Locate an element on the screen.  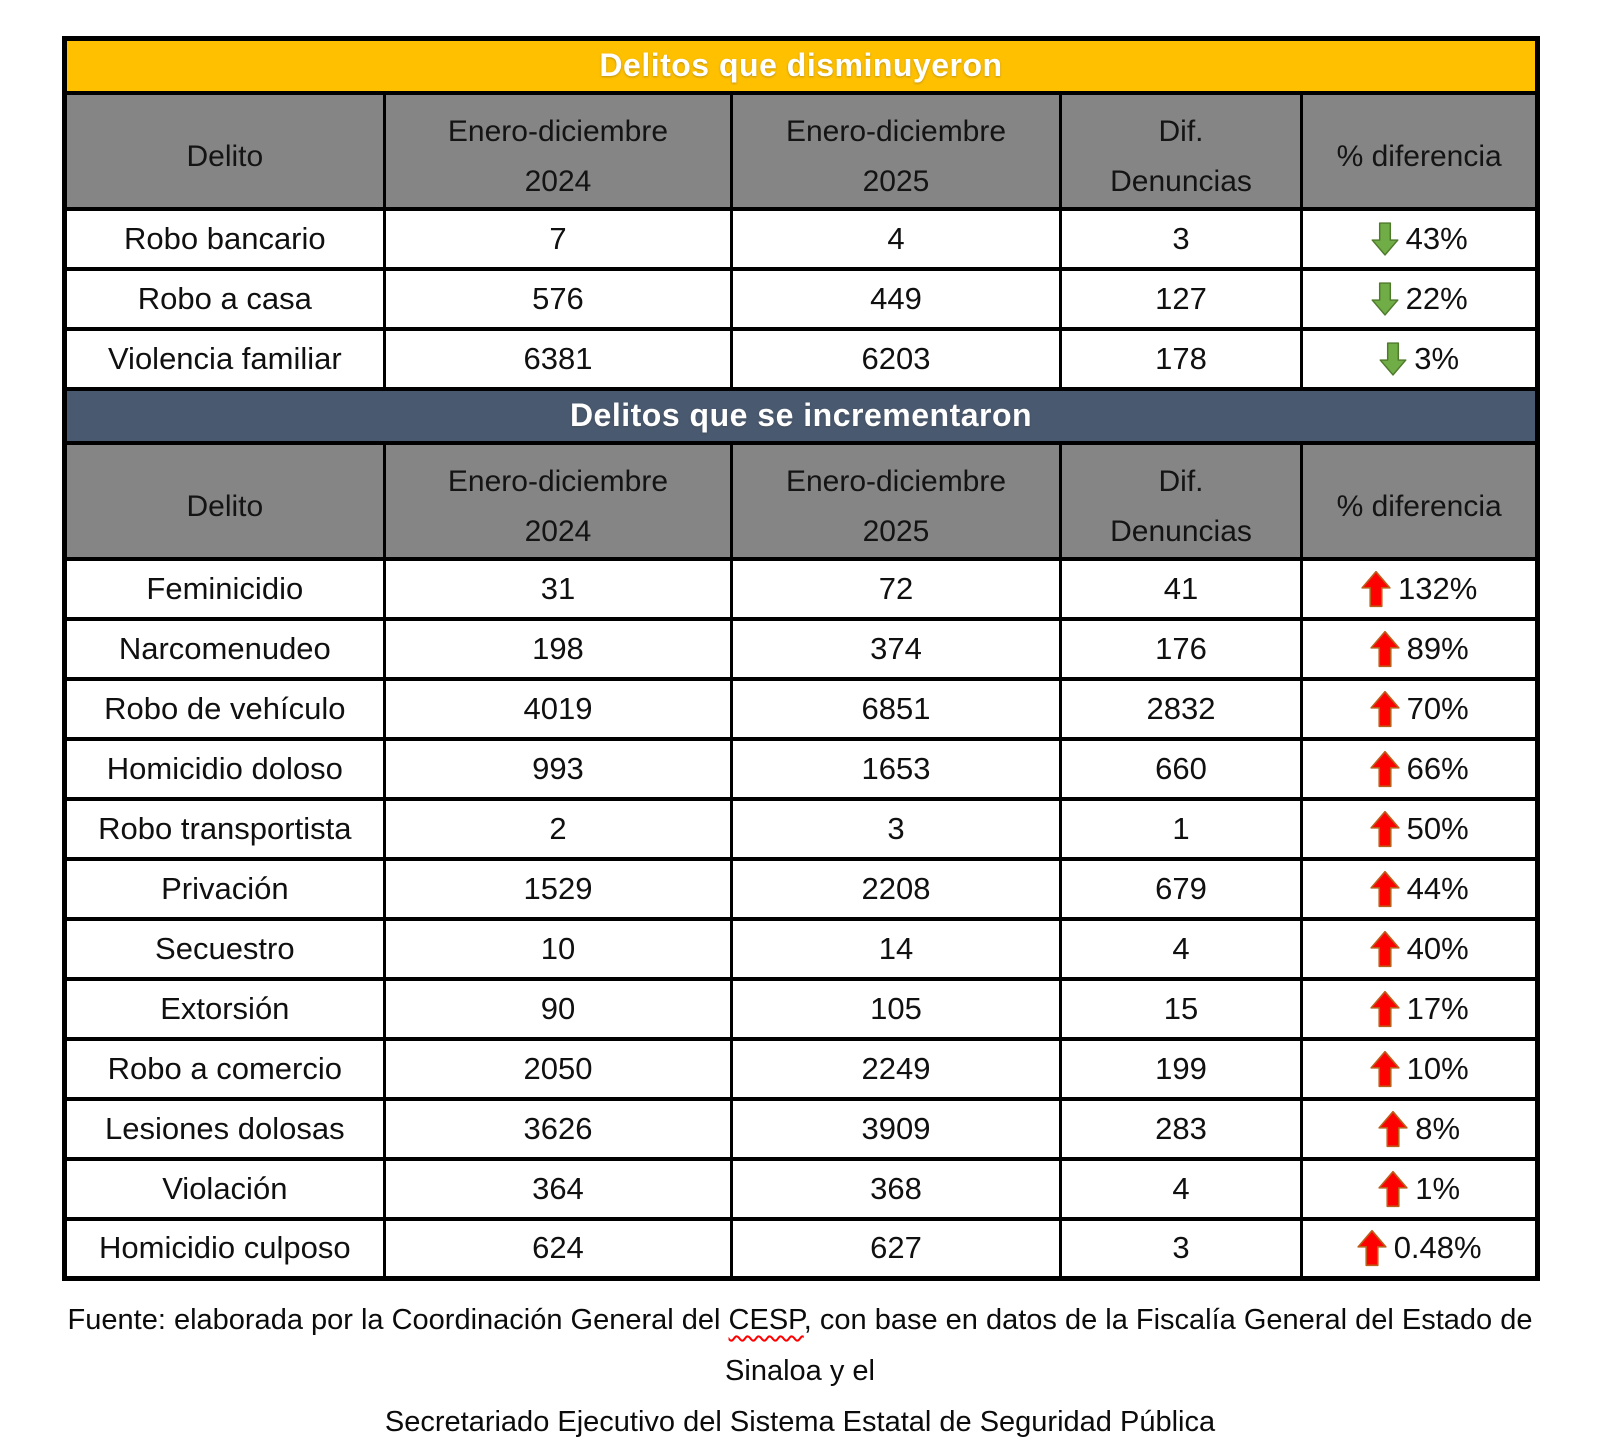
pct-label: 43% is located at coordinates (1436, 238).